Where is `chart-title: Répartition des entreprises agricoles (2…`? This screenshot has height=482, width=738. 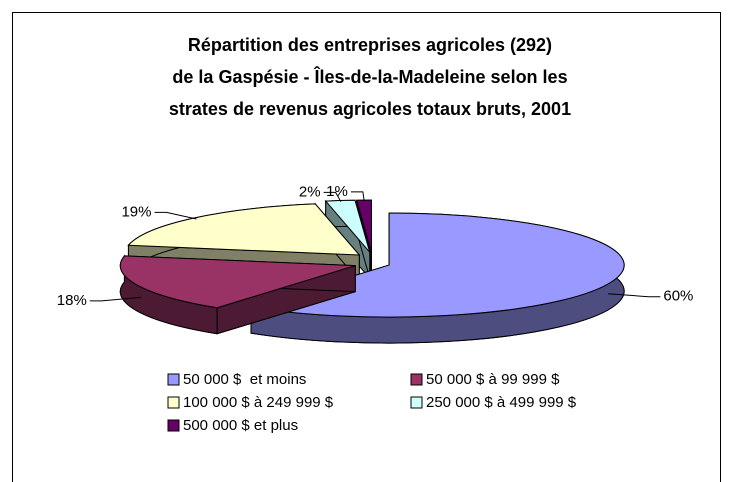 chart-title: Répartition des entreprises agricoles (2… is located at coordinates (370, 45).